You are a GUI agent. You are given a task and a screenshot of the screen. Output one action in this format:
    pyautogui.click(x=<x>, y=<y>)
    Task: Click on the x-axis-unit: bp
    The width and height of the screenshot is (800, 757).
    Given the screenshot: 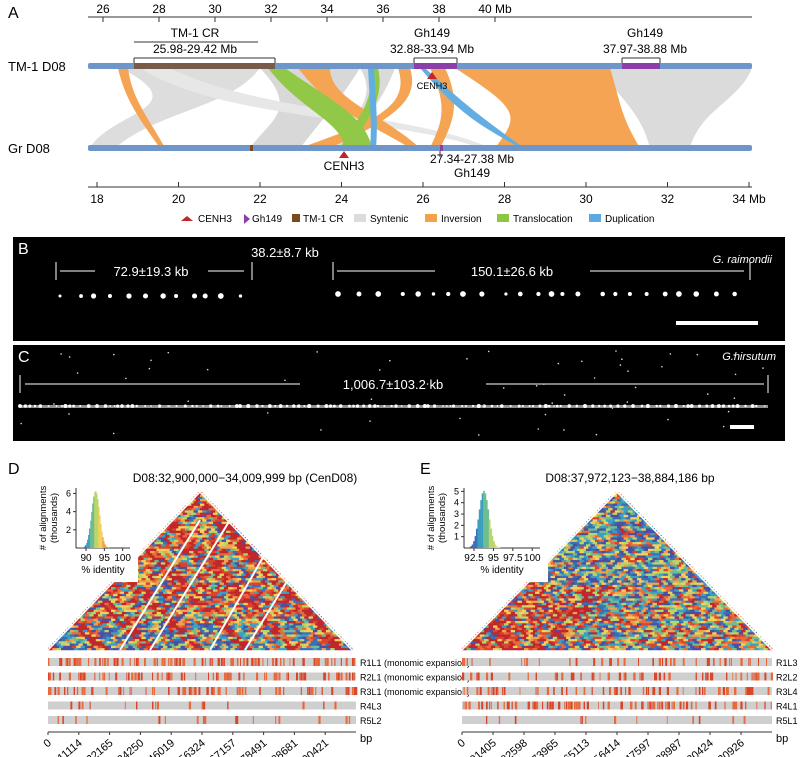 What is the action you would take?
    pyautogui.click(x=366, y=739)
    